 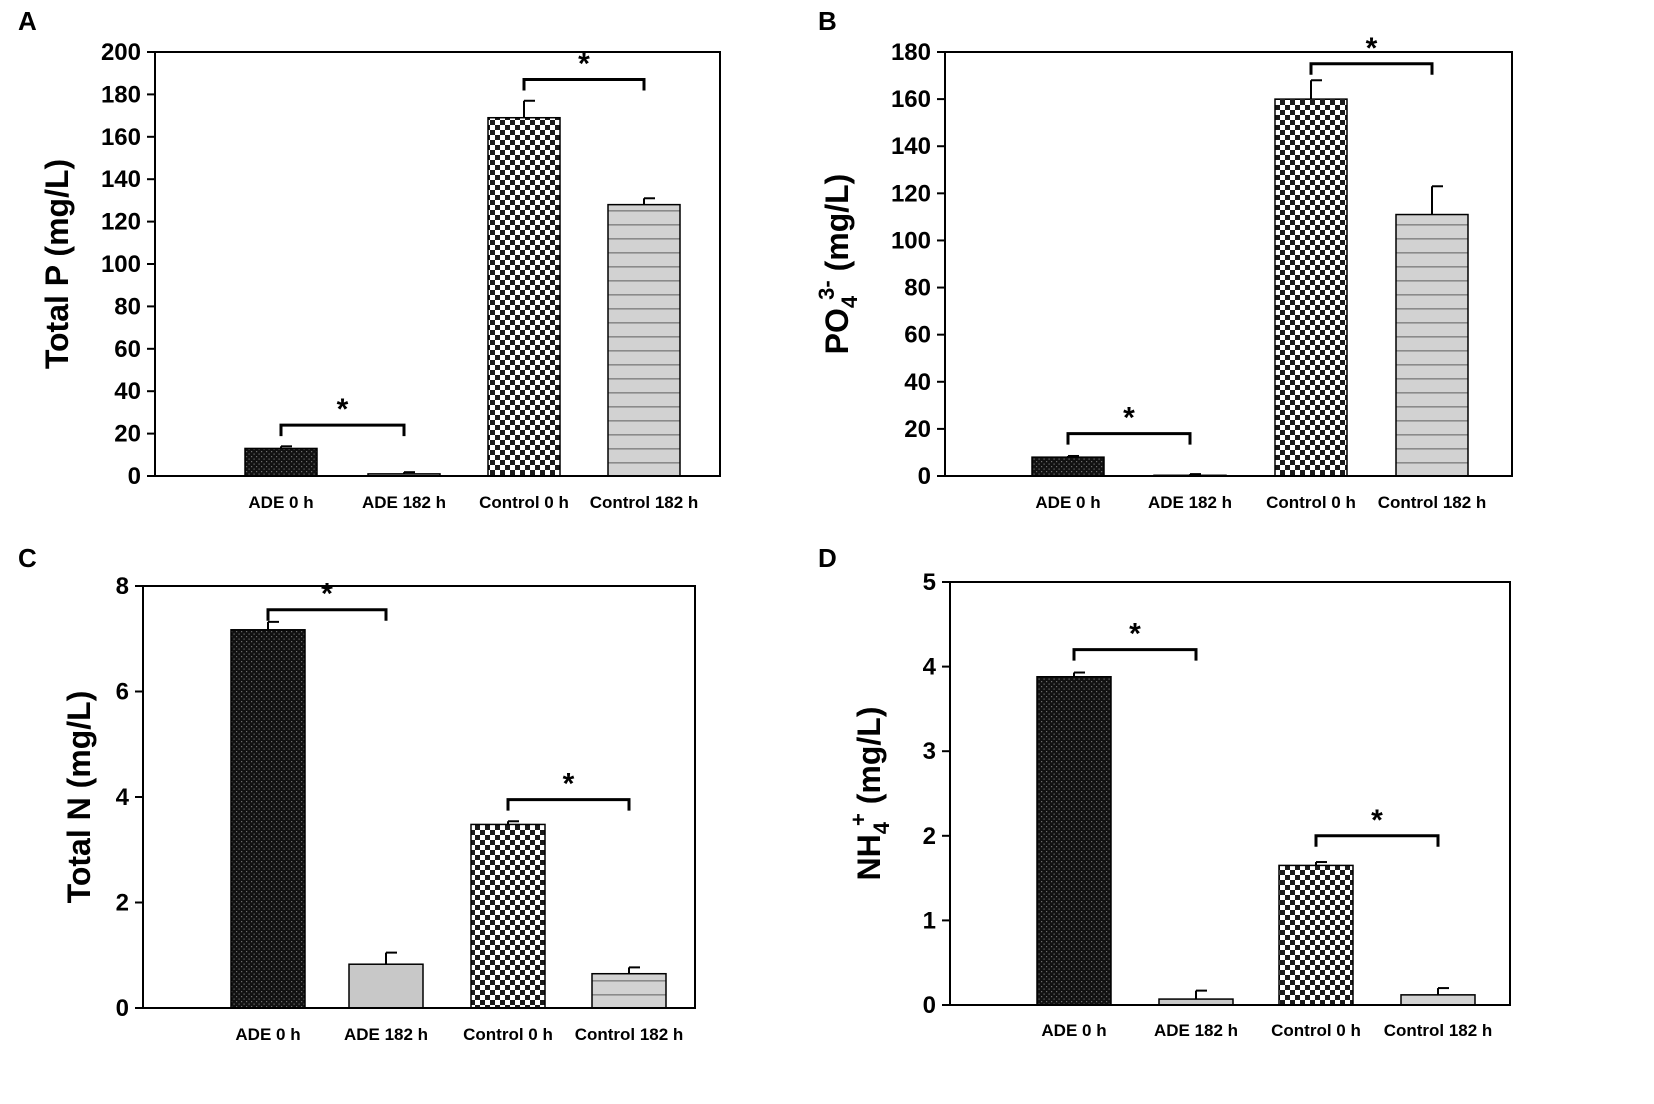 What do you see at coordinates (870, 794) in the screenshot?
I see `y-axis-label: NH4+ (mg/L)` at bounding box center [870, 794].